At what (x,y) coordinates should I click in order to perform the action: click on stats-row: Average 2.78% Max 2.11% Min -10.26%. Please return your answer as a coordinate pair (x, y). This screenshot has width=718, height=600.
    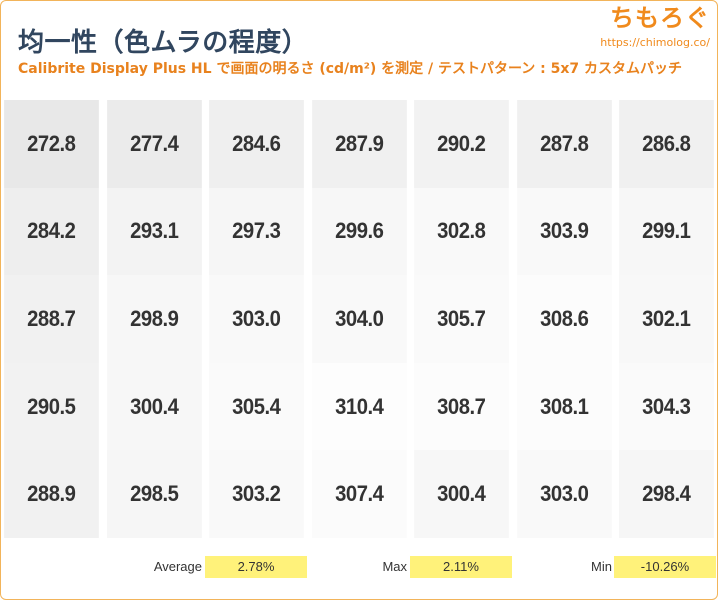
    Looking at the image, I should click on (359, 567).